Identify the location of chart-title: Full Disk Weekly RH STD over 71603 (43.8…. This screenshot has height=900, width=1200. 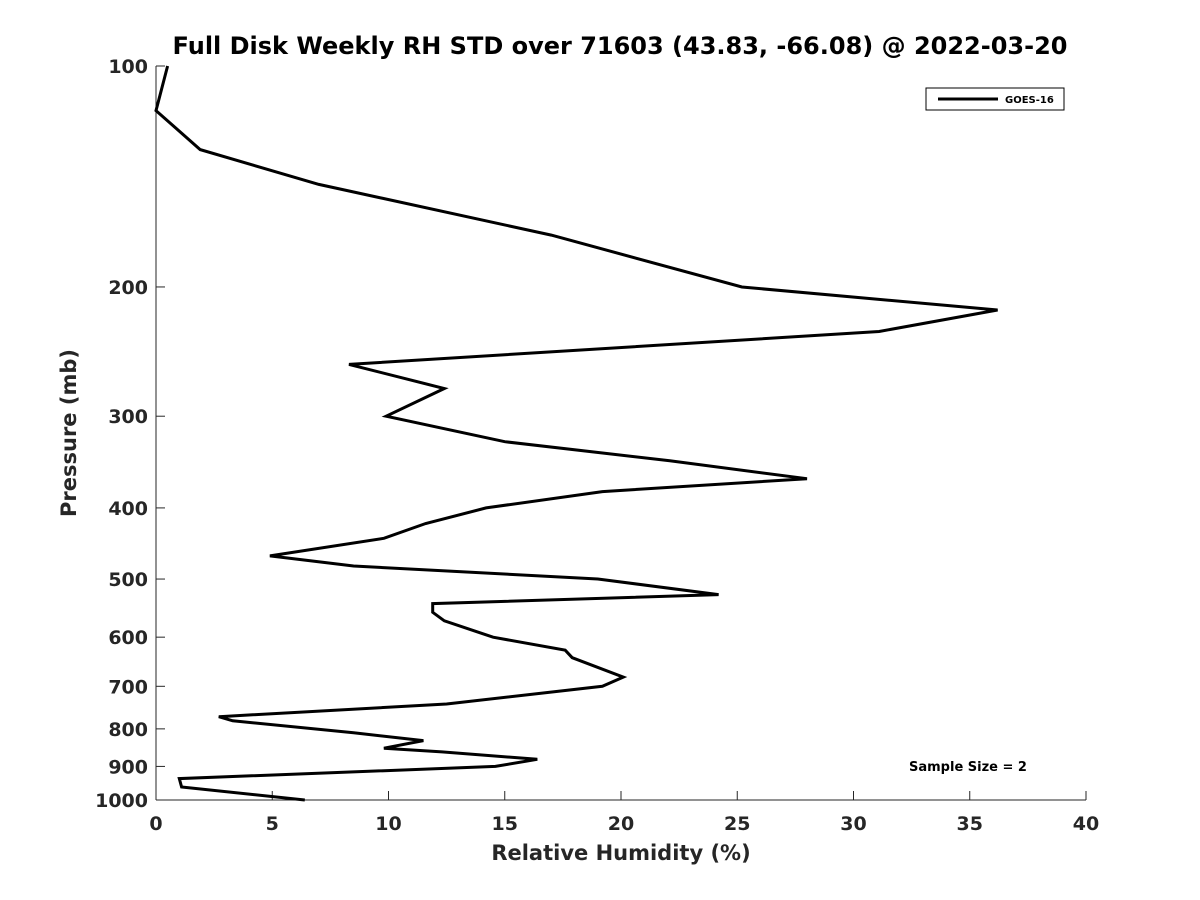
(620, 46).